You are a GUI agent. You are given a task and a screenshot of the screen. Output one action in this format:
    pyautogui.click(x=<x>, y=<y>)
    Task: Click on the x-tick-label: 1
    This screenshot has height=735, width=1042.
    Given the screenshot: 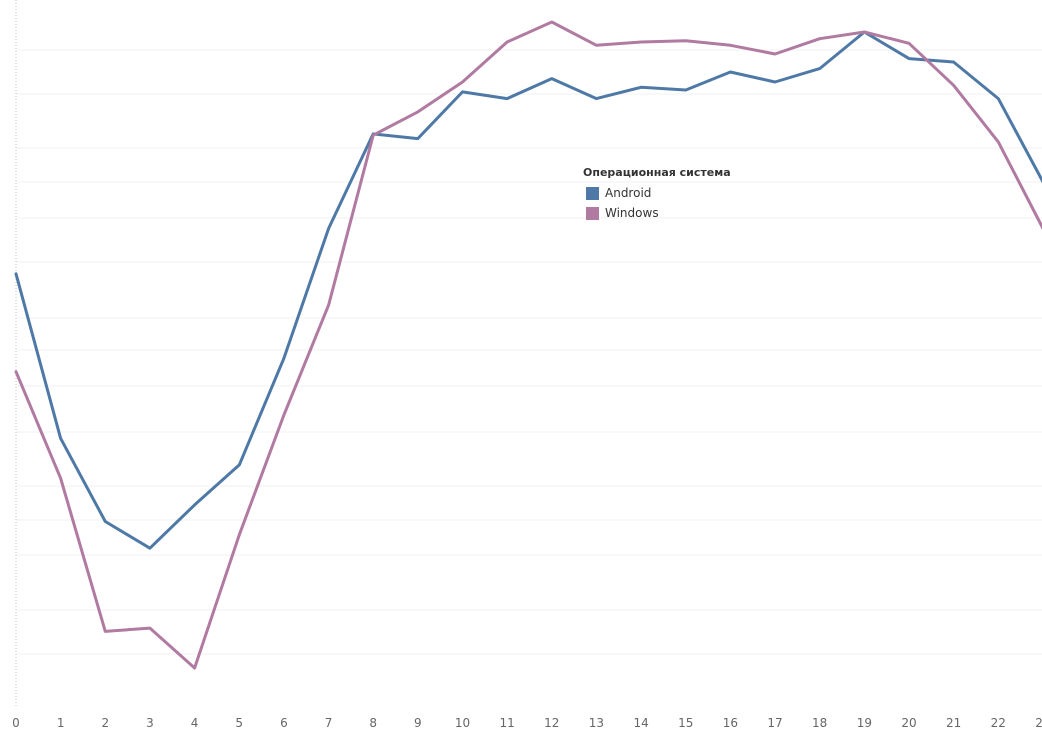 What is the action you would take?
    pyautogui.click(x=61, y=723)
    